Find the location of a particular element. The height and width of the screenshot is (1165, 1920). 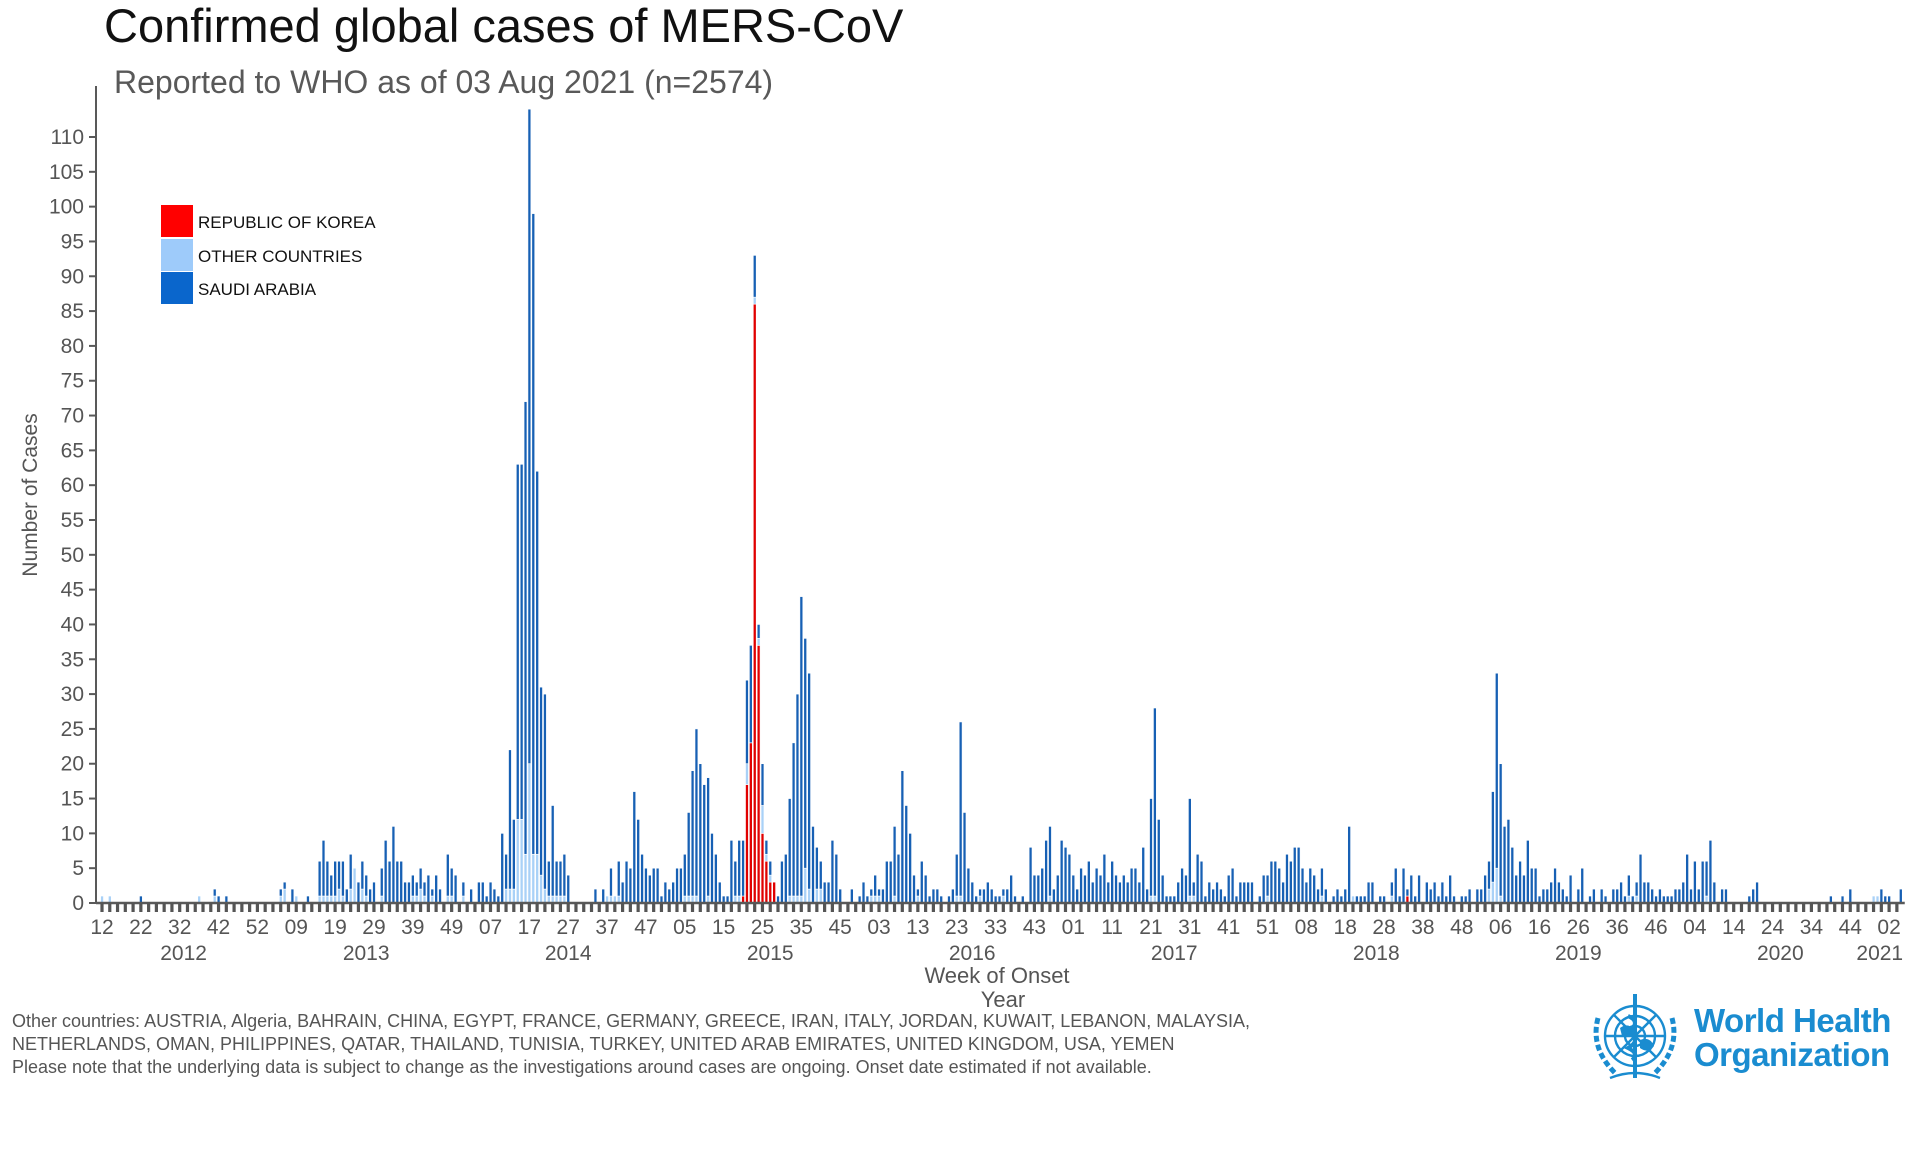

year-label: 2015 is located at coordinates (770, 953).